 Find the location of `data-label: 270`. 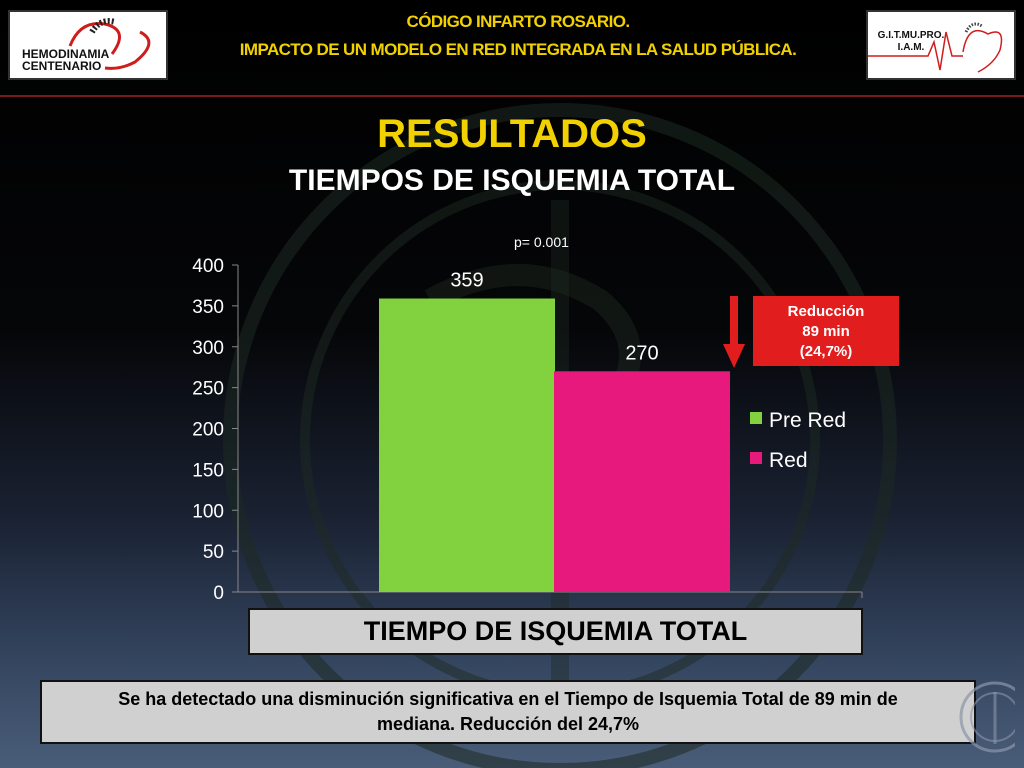

data-label: 270 is located at coordinates (641, 353).